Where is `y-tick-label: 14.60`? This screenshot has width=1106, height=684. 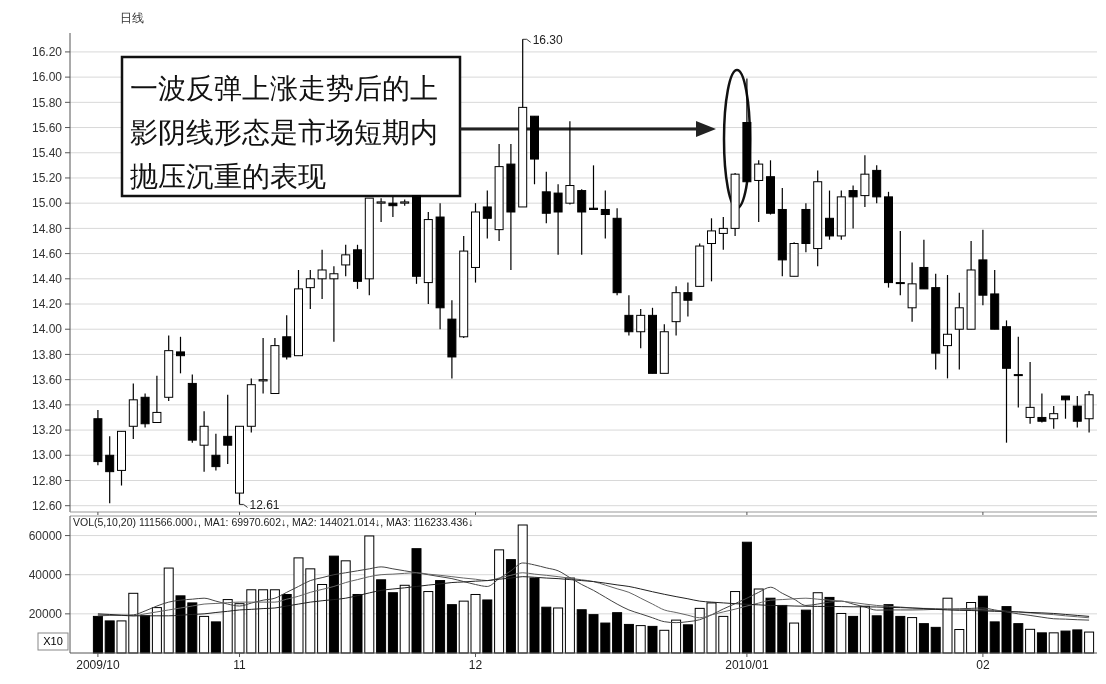
y-tick-label: 14.60 is located at coordinates (47, 253).